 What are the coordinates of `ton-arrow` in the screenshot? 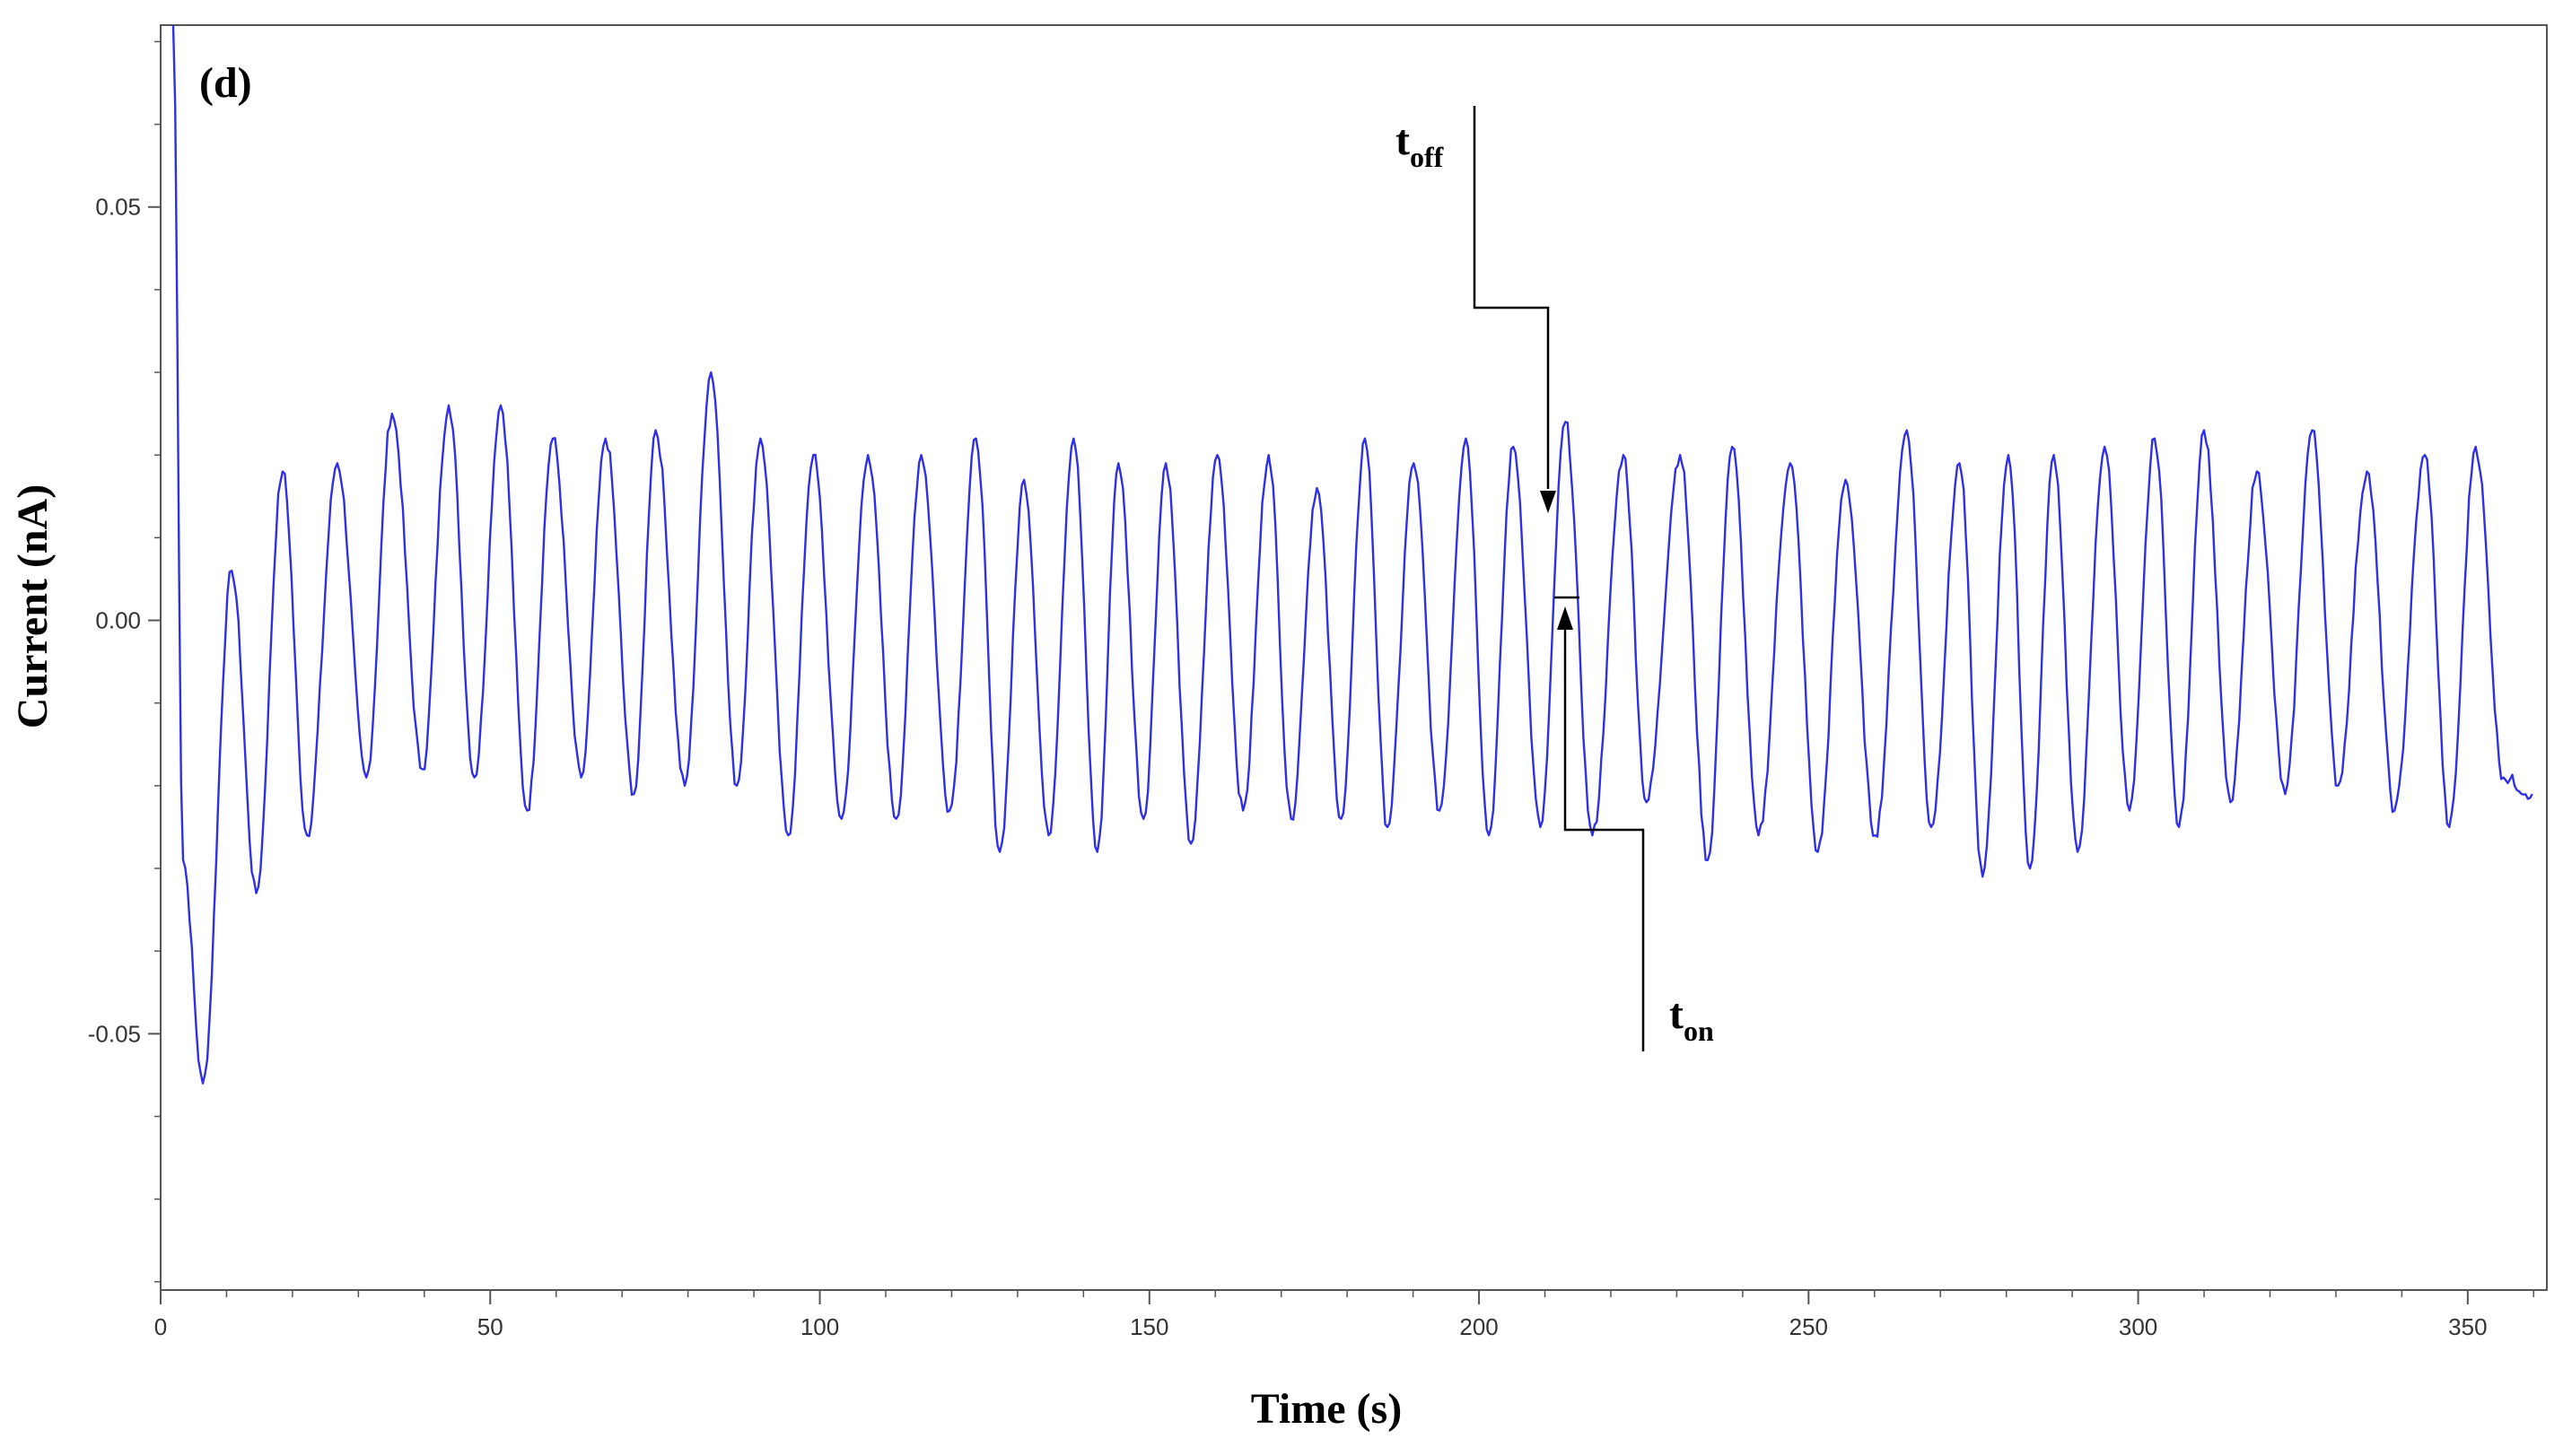 It's located at (1565, 618).